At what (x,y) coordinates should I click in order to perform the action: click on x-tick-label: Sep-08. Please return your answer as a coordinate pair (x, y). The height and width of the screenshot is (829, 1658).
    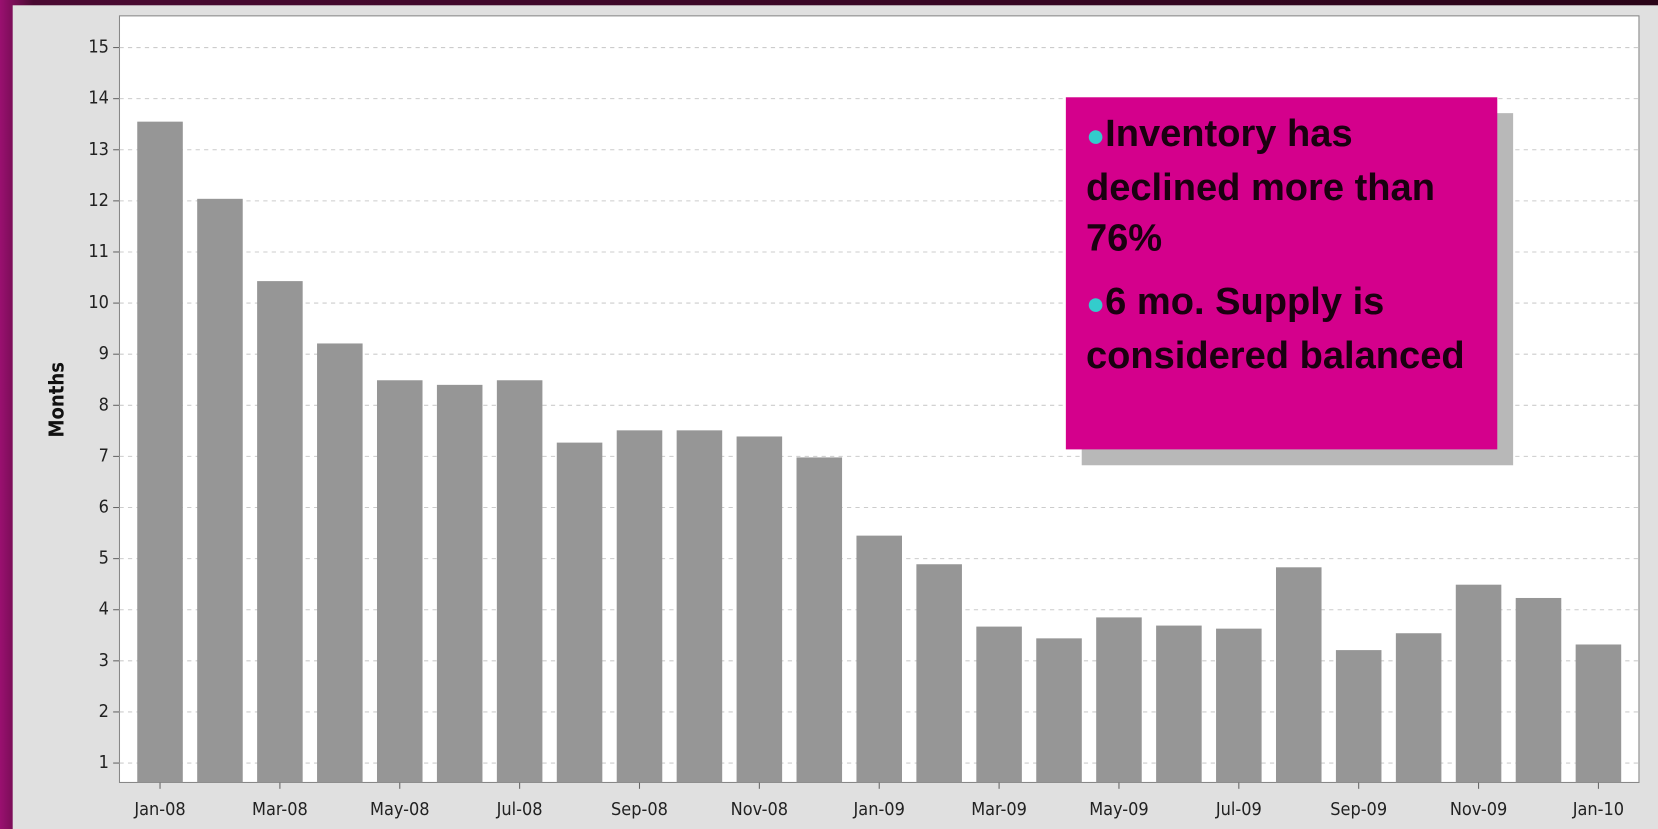
    Looking at the image, I should click on (639, 809).